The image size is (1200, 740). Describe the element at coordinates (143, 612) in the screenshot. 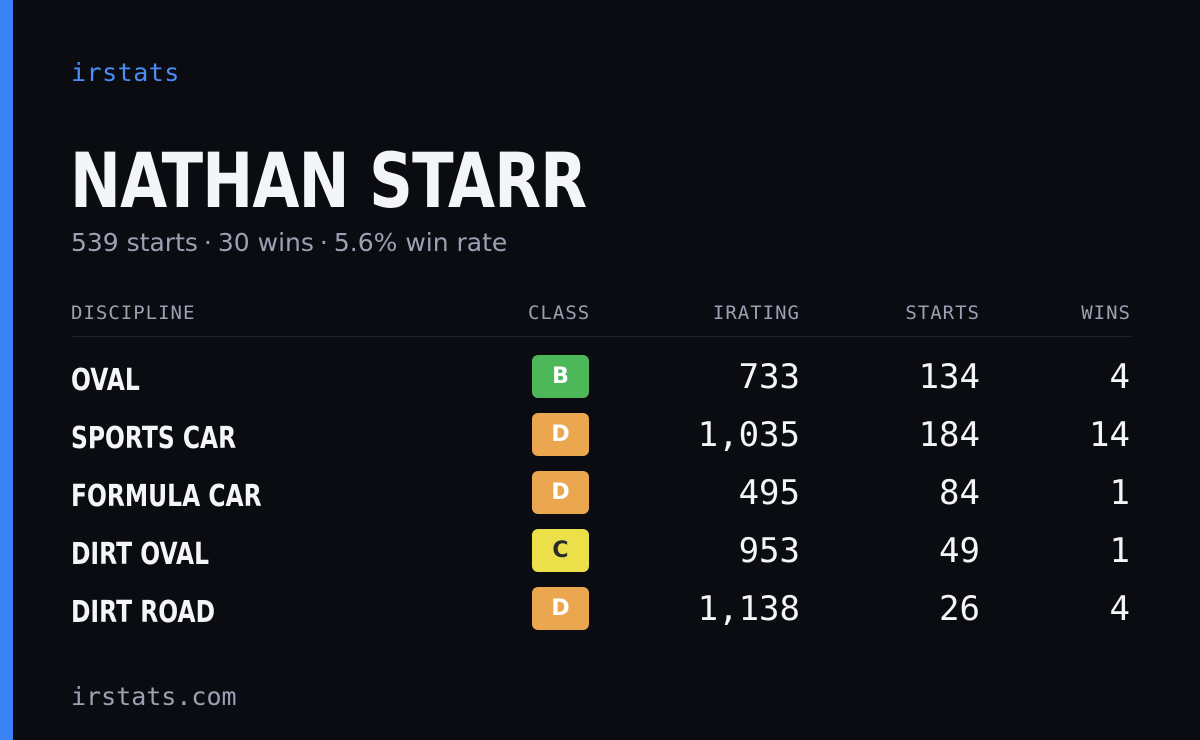

I see `discipline-name: DIRT ROAD` at that location.